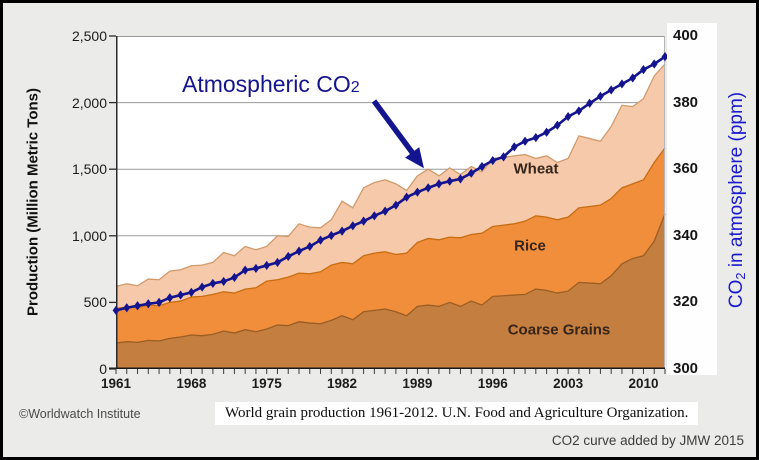  What do you see at coordinates (643, 383) in the screenshot?
I see `x-tick-label: 2010` at bounding box center [643, 383].